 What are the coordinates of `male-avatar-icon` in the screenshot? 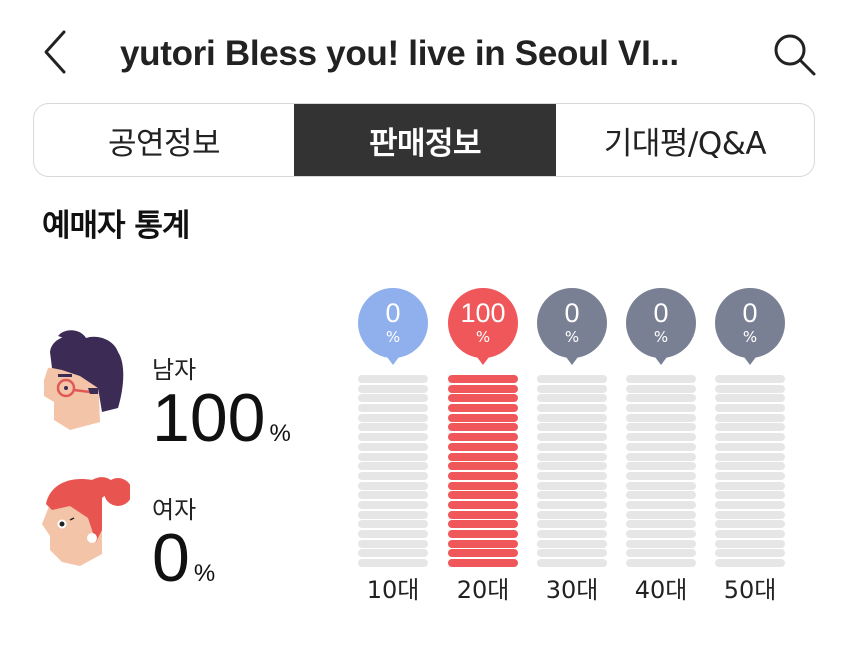 It's located at (84, 380).